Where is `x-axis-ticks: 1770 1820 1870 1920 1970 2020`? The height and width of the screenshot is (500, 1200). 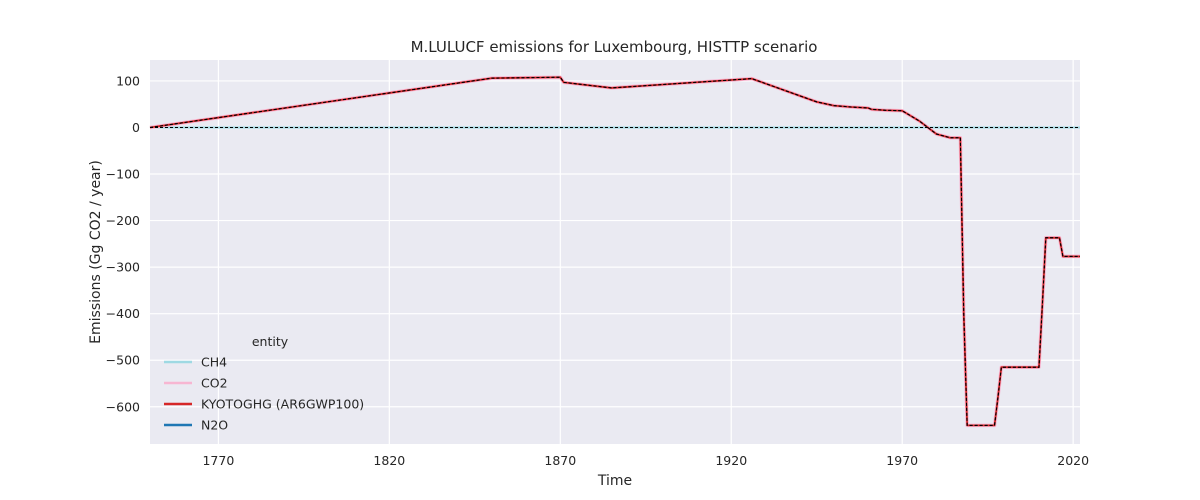 x-axis-ticks: 1770 1820 1870 1920 1970 2020 is located at coordinates (645, 460).